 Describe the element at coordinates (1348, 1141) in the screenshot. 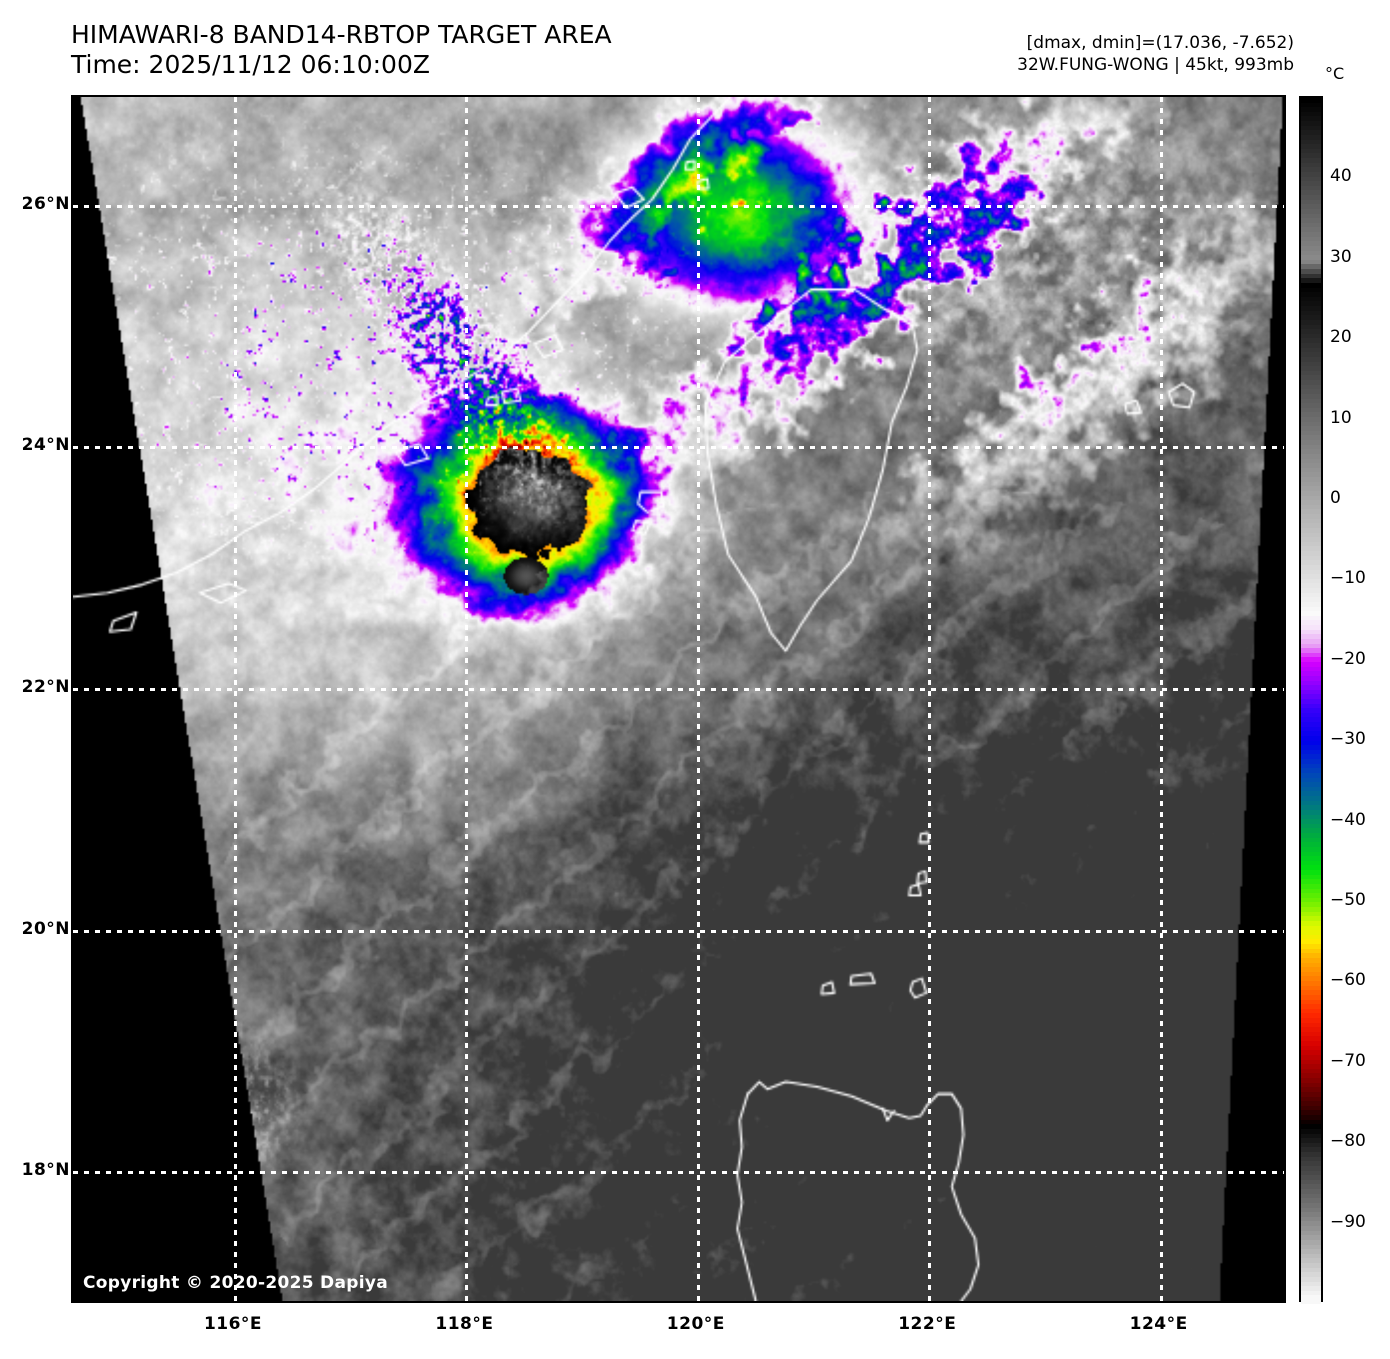

I see `colorbar-tick-label: −80` at that location.